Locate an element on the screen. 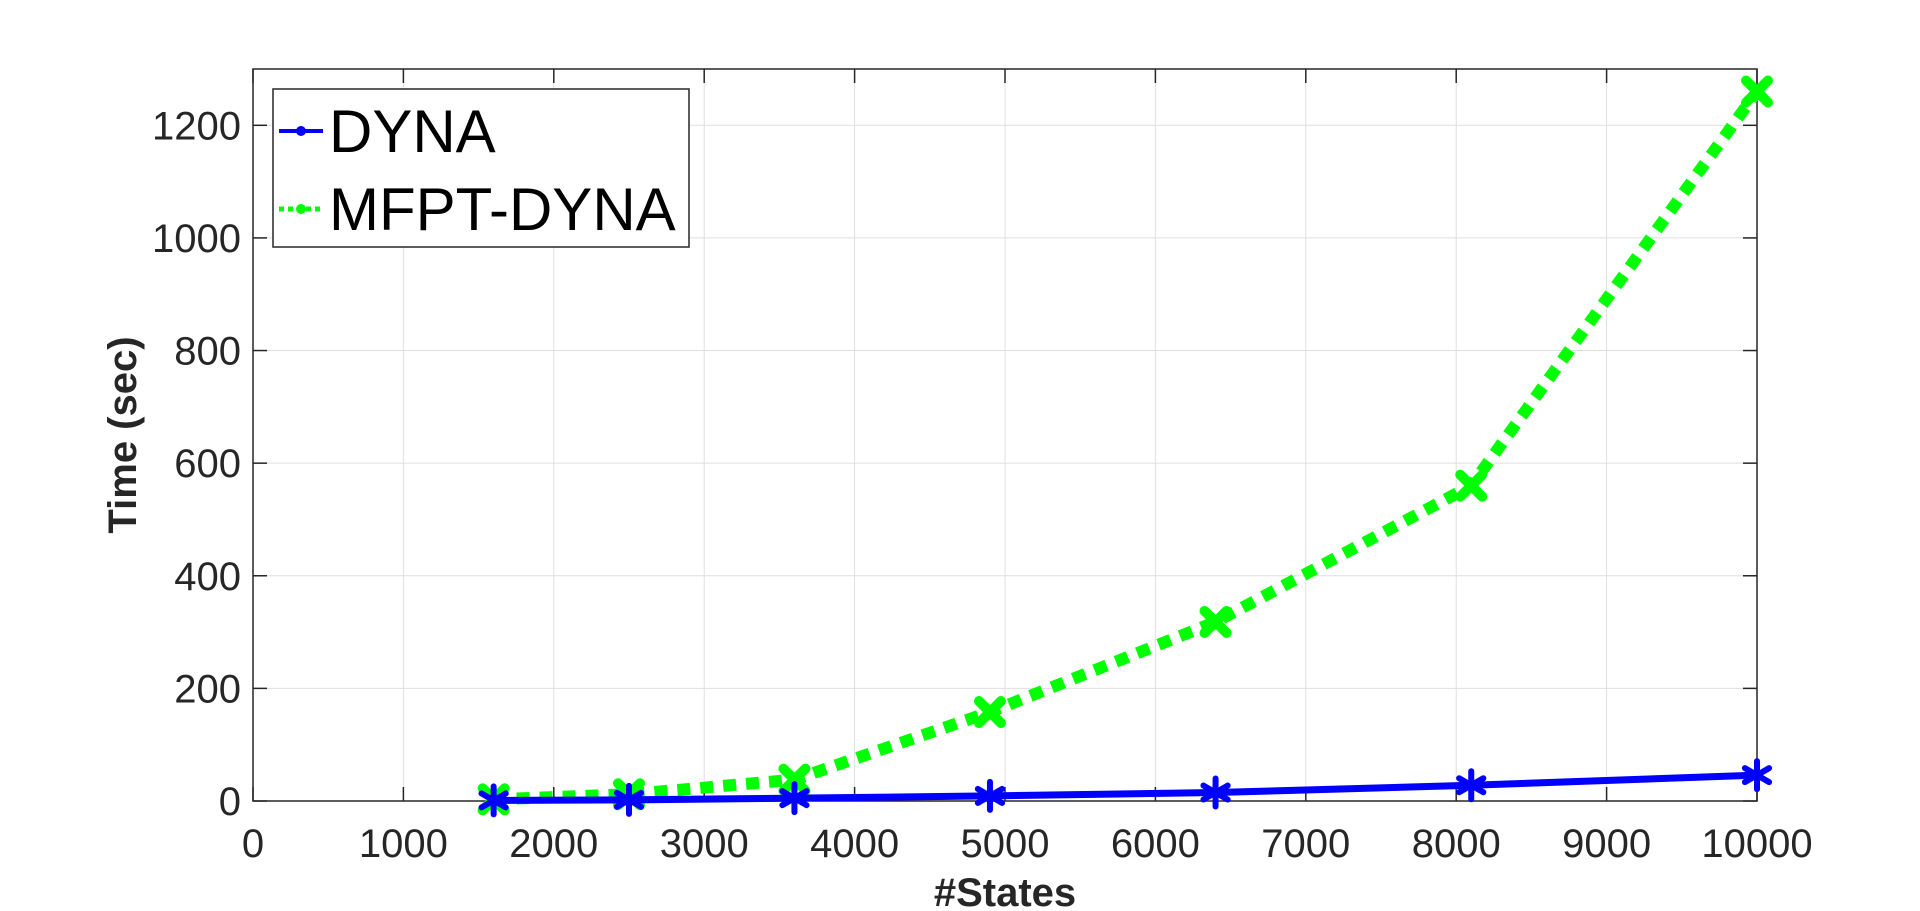 This screenshot has height=911, width=1920. x-tick-label: 0 is located at coordinates (253, 844).